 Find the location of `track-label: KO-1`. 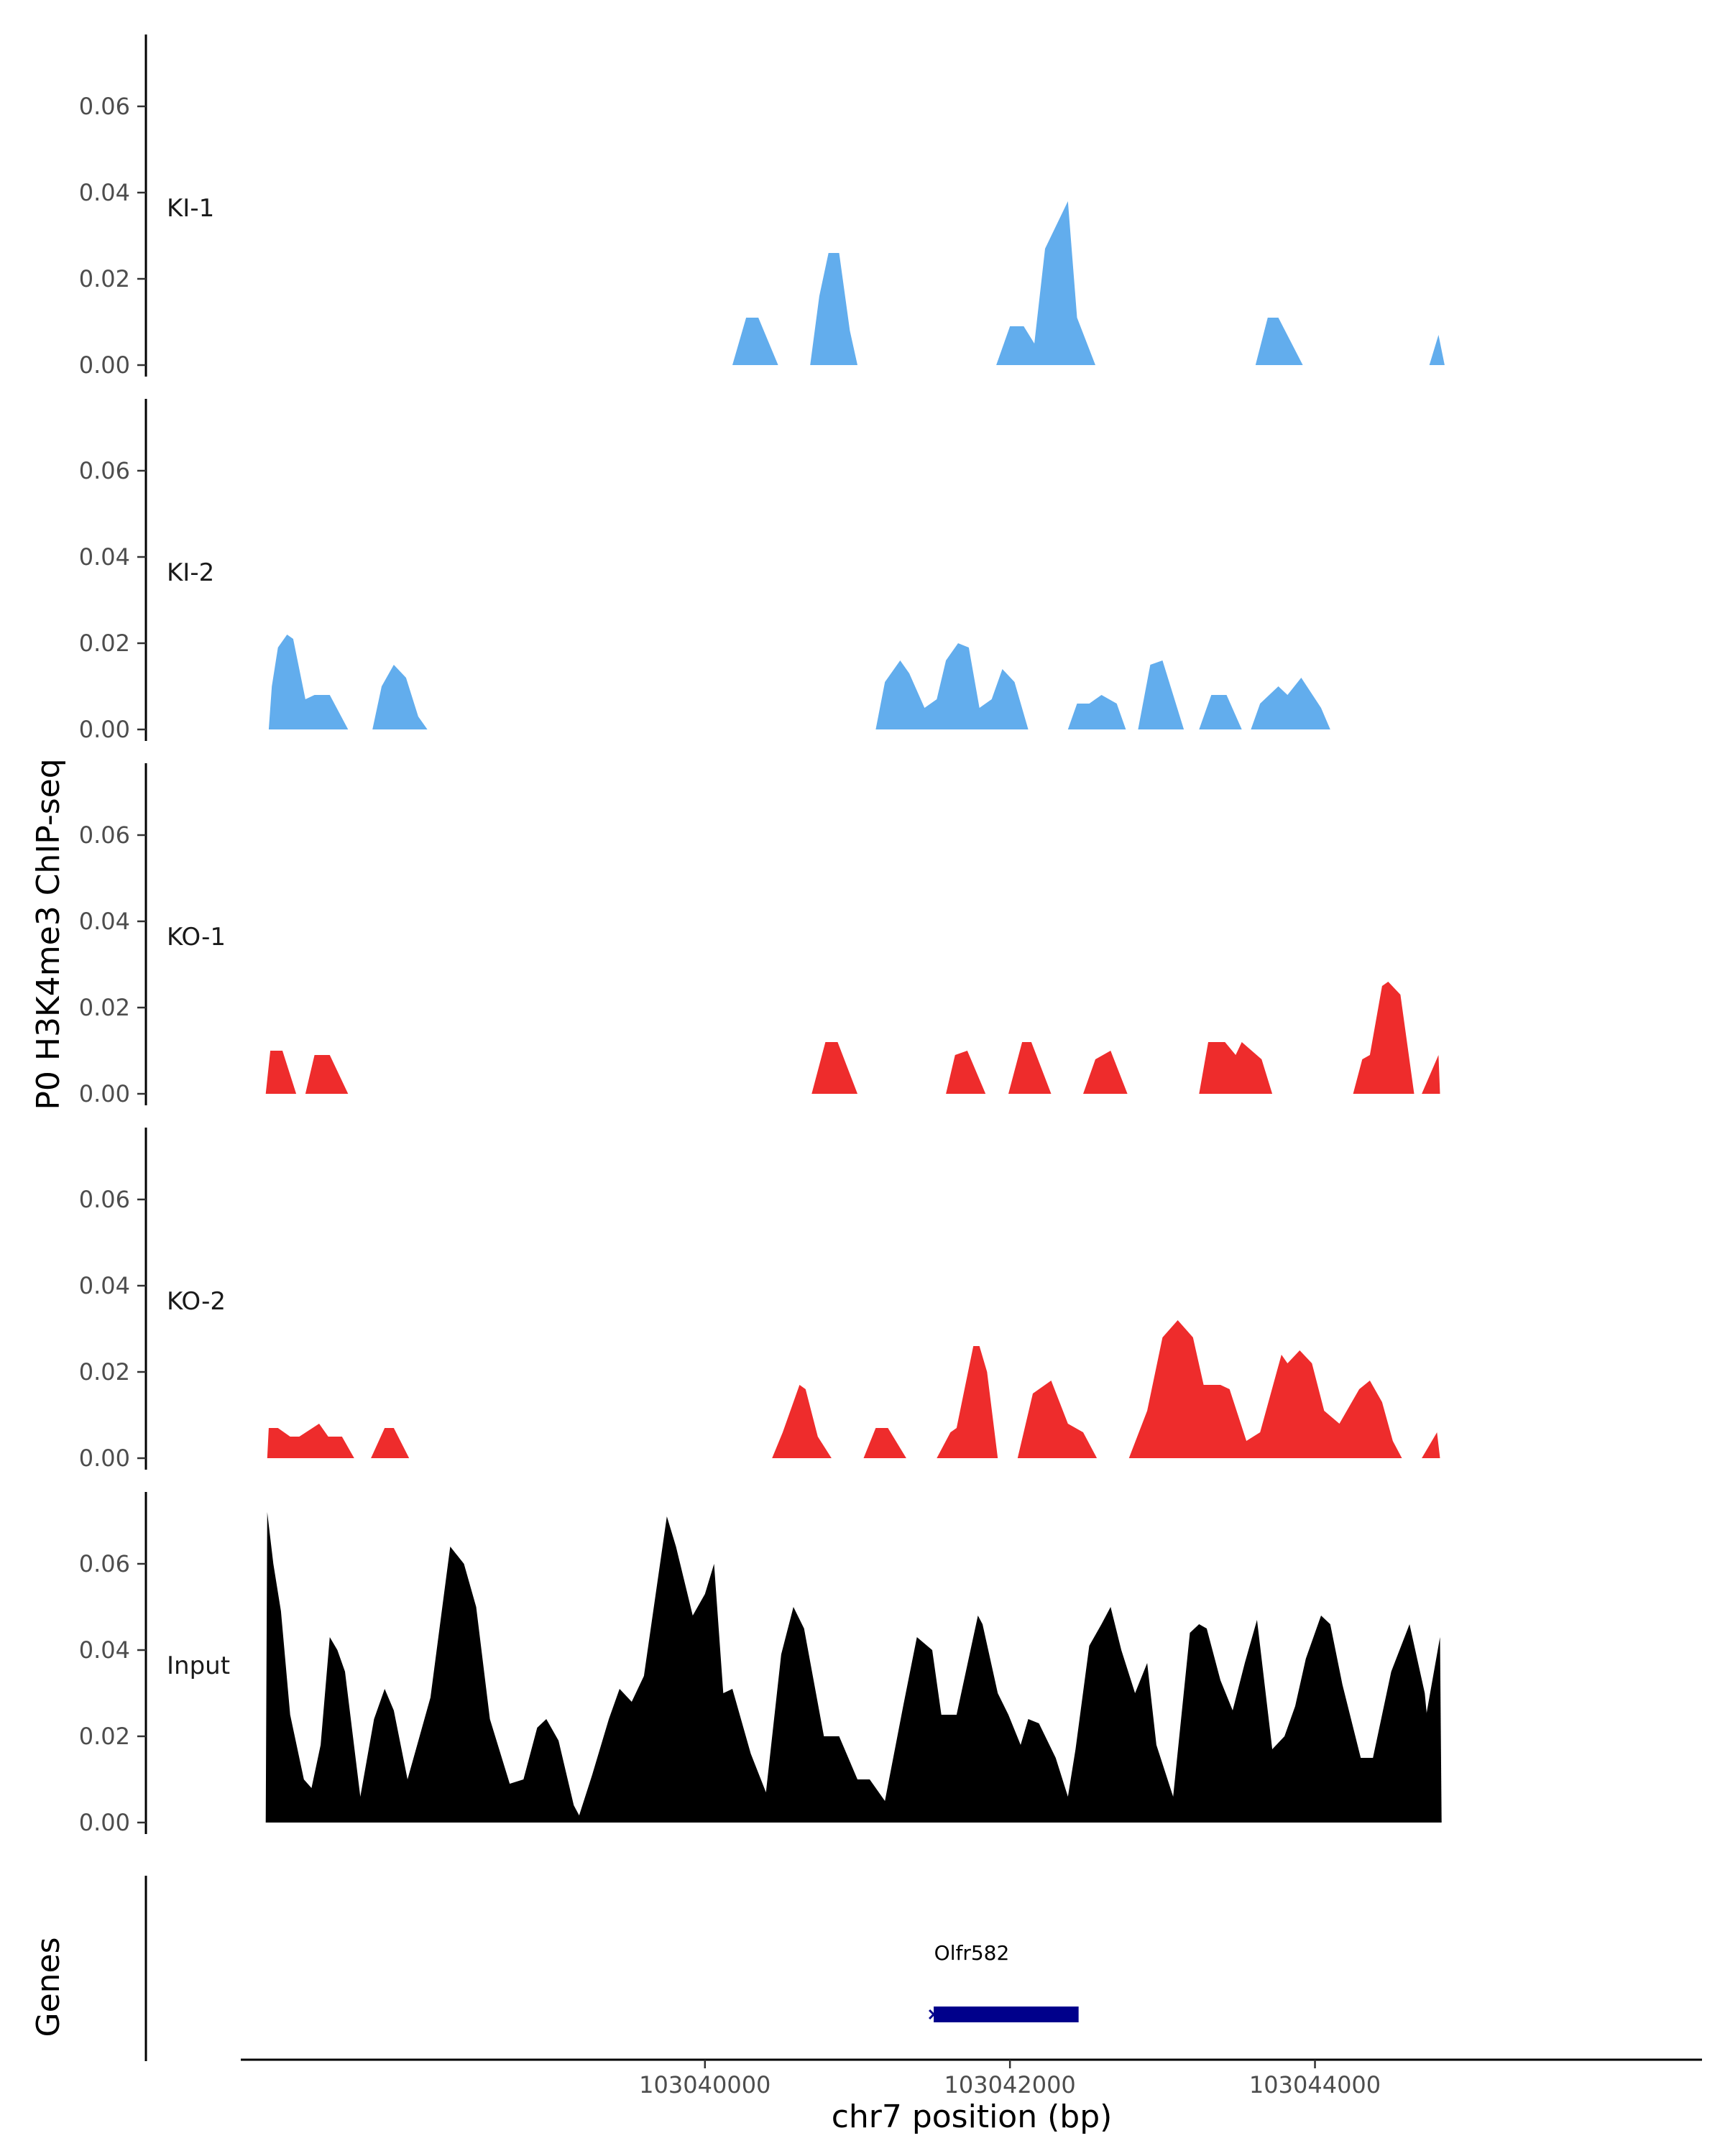

track-label: KO-1 is located at coordinates (196, 937).